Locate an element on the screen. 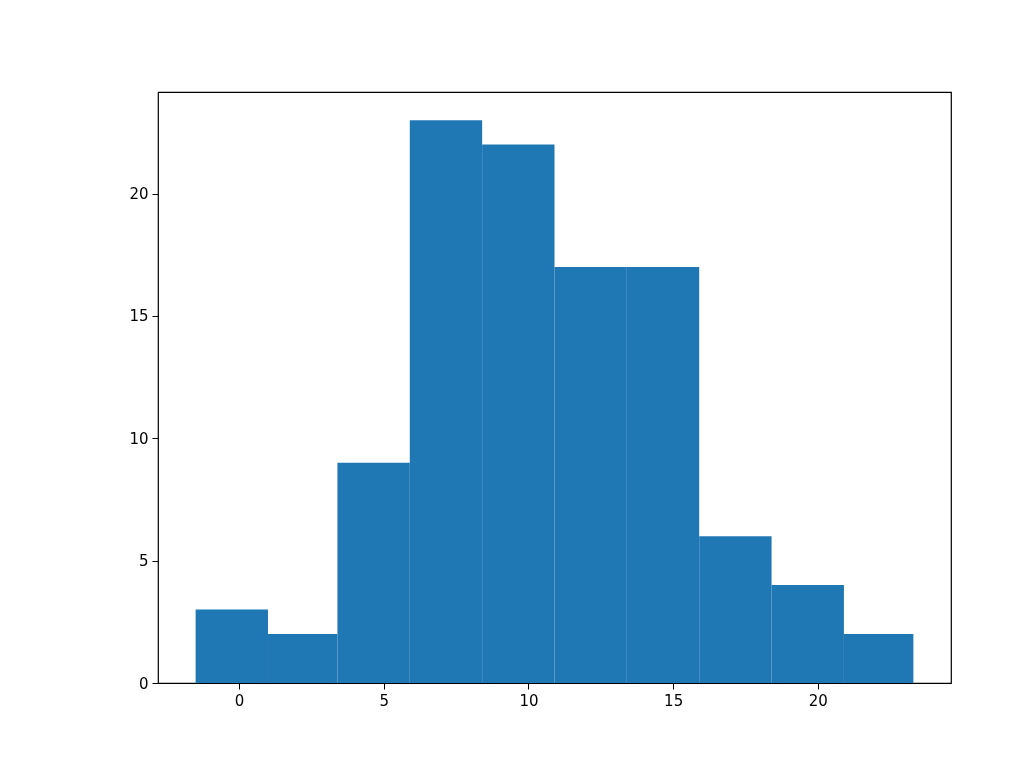  x-tick-label: 5 is located at coordinates (384, 700).